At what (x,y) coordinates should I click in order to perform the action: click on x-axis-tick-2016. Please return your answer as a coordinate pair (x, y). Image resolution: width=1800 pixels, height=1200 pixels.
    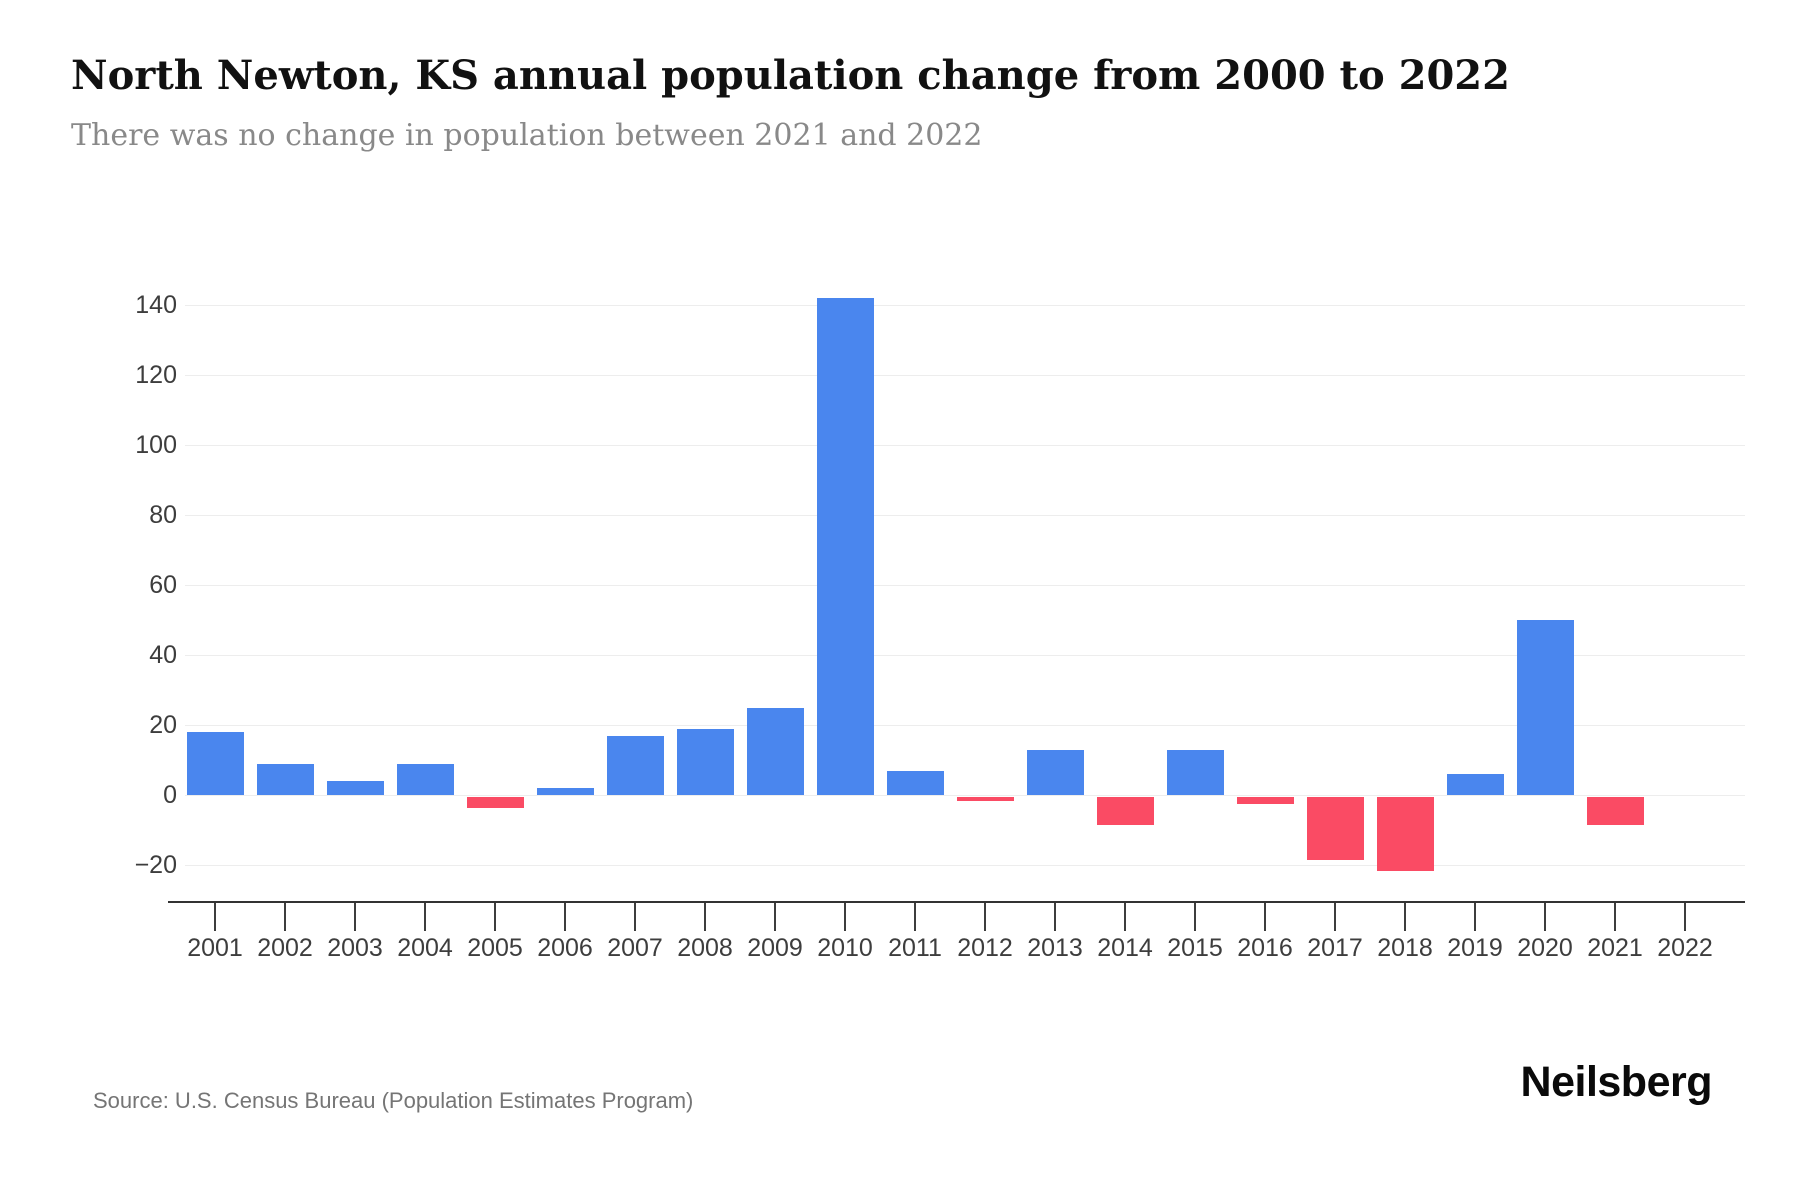
    Looking at the image, I should click on (1265, 917).